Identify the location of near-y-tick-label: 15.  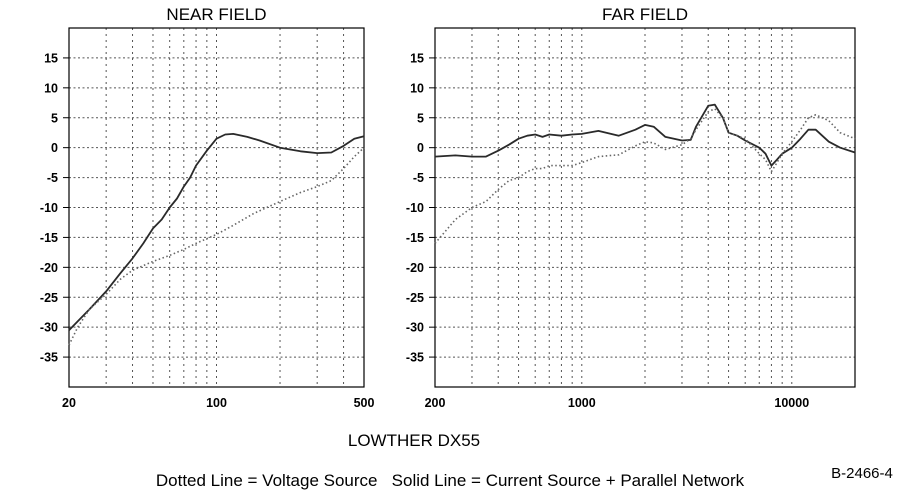
(51, 58).